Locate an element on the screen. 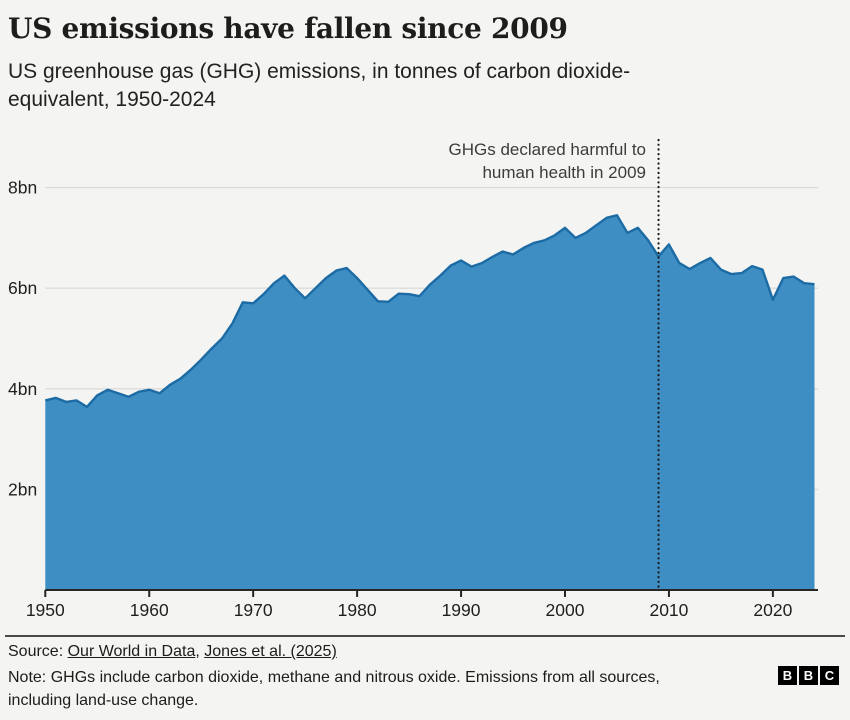  note-line-2: including land-use change. is located at coordinates (103, 700).